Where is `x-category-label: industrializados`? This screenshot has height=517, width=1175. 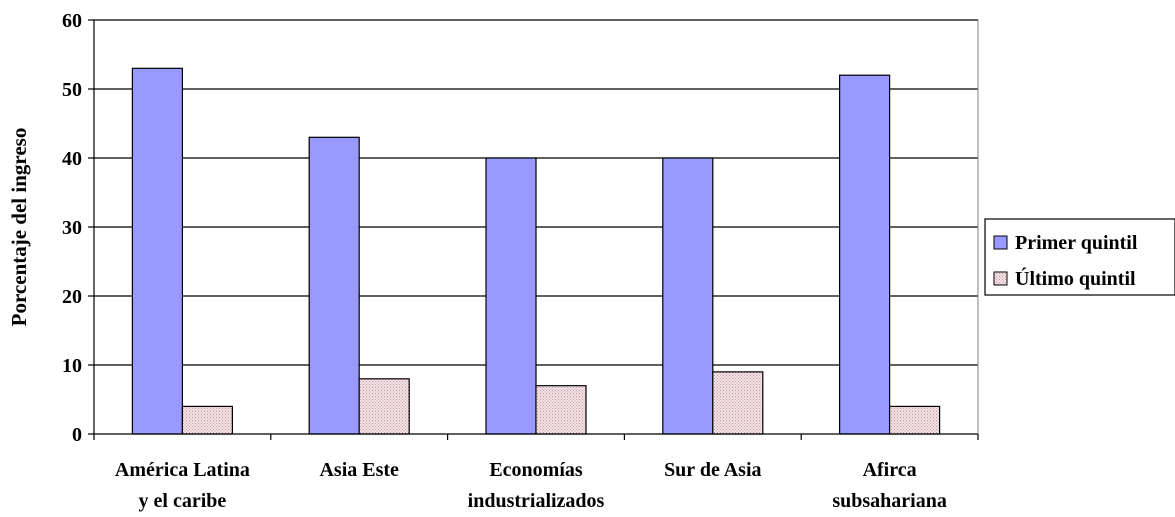 x-category-label: industrializados is located at coordinates (536, 501).